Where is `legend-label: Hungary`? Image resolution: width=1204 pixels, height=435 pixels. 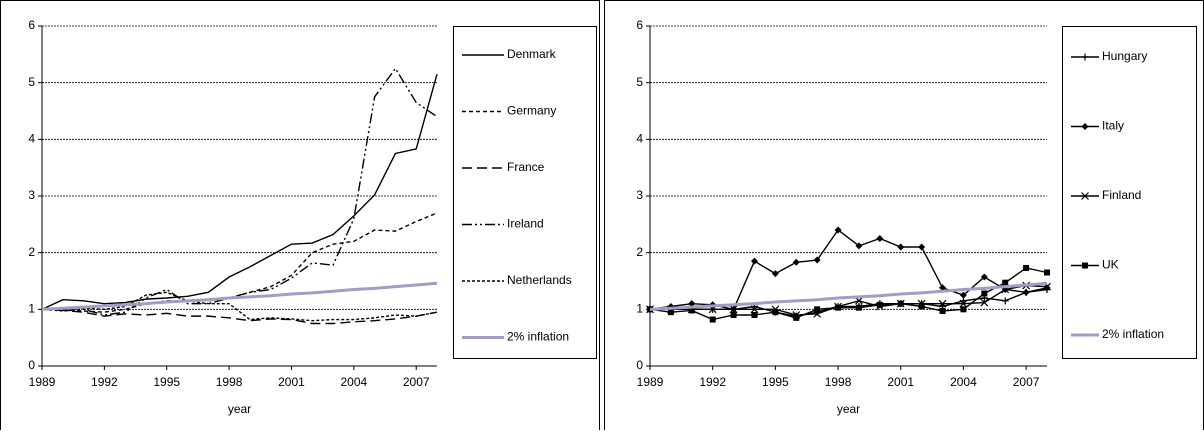
legend-label: Hungary is located at coordinates (1124, 56).